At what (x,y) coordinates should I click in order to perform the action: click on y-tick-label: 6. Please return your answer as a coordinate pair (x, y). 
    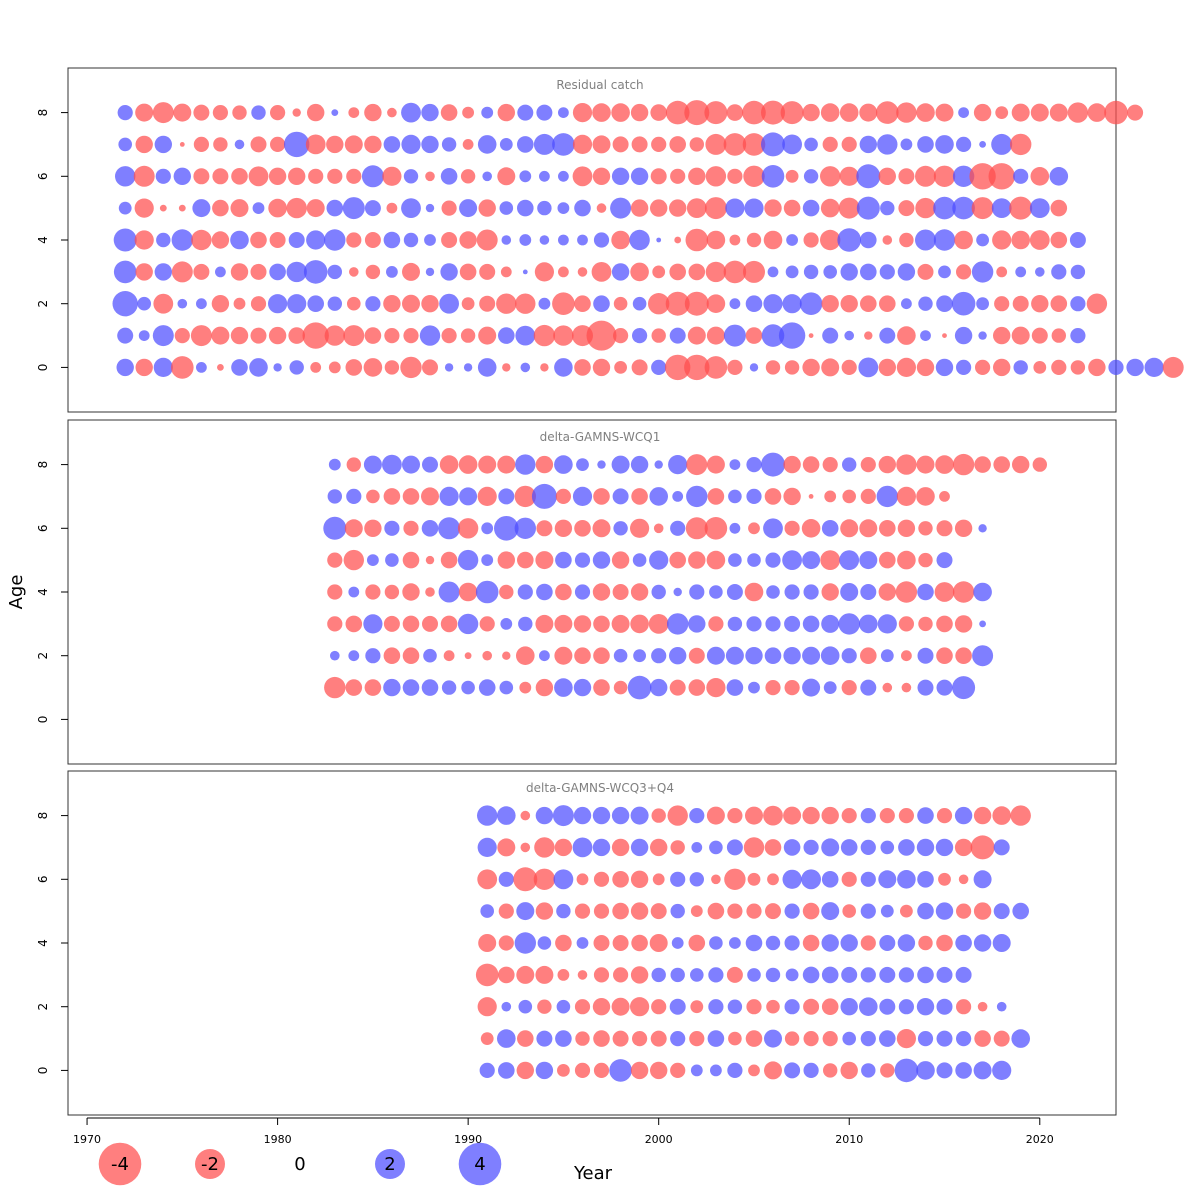
    Looking at the image, I should click on (43, 176).